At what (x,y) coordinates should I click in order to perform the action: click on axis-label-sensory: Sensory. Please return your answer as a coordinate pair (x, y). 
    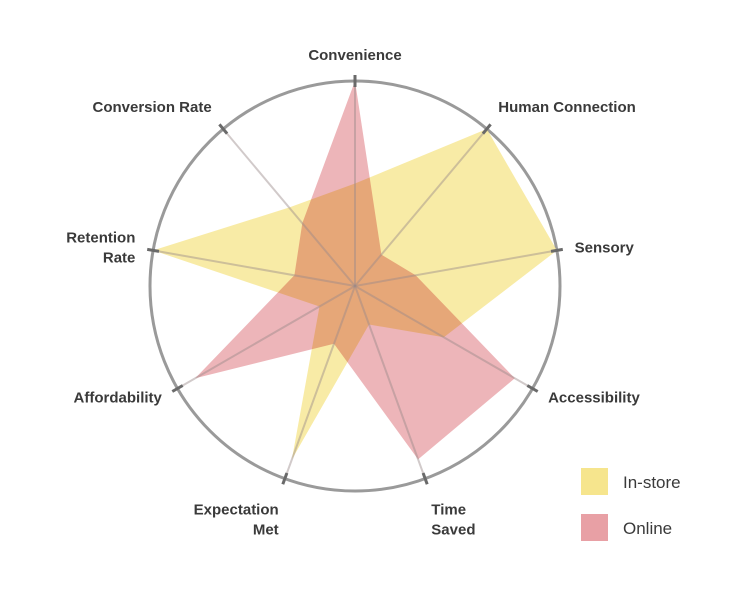
    Looking at the image, I should click on (605, 247).